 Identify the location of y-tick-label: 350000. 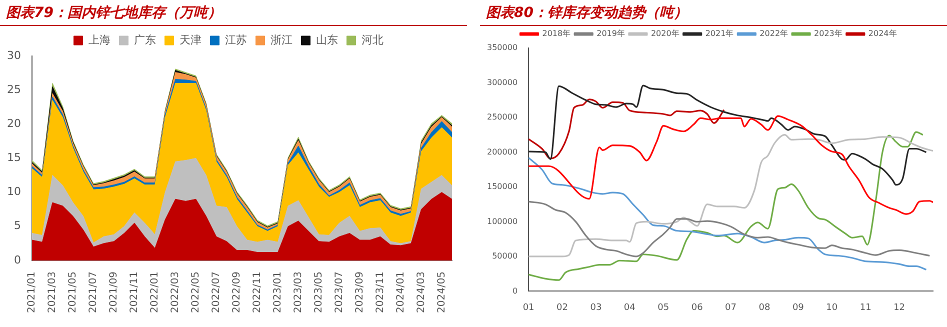
(502, 47).